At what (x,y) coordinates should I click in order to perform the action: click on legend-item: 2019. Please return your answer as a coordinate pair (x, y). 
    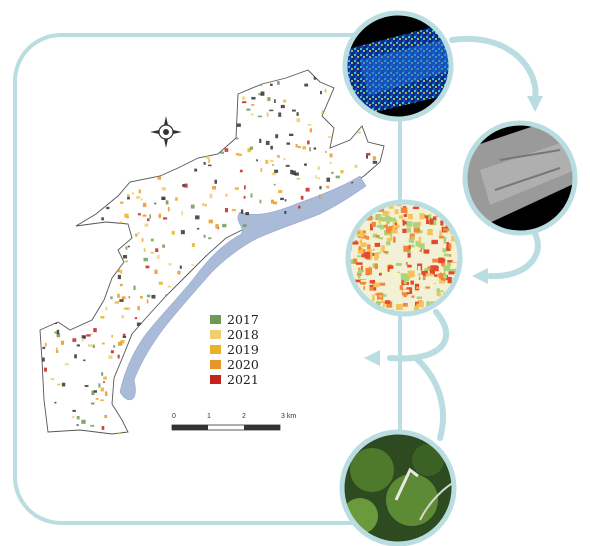
    Looking at the image, I should click on (234, 349).